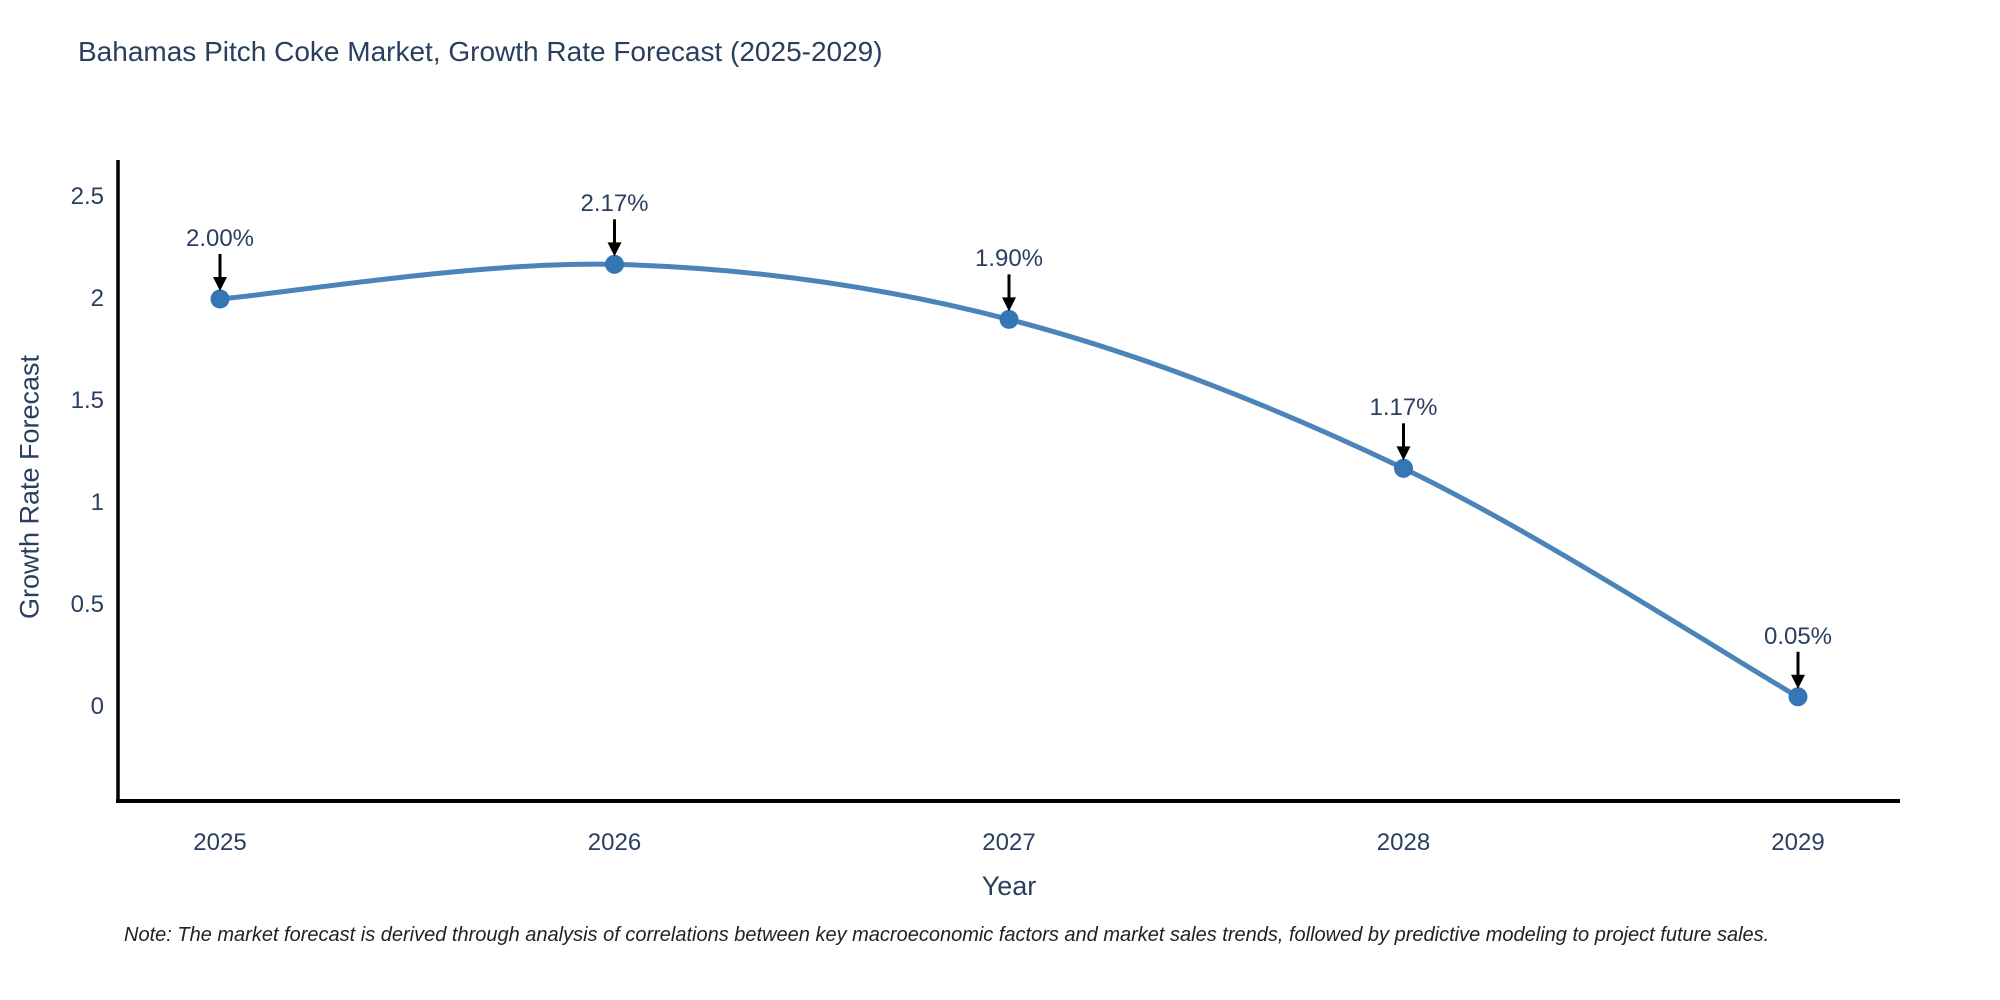  Describe the element at coordinates (1009, 259) in the screenshot. I see `annotation-label: 1.90%` at that location.